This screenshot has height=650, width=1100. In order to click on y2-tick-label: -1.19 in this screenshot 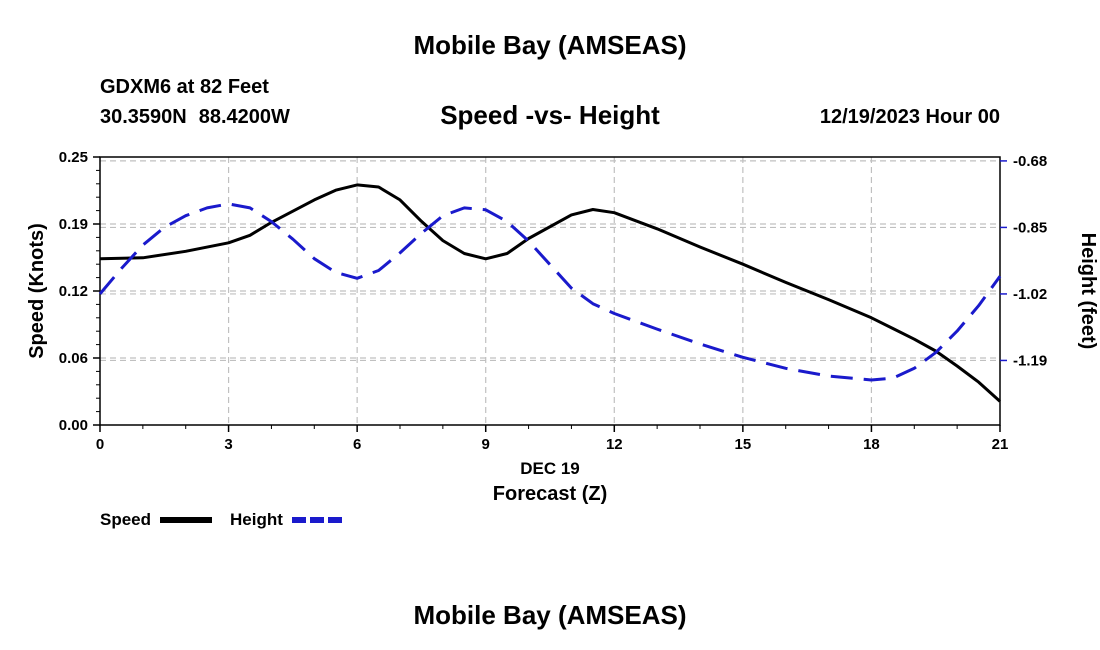, I will do `click(1030, 360)`.